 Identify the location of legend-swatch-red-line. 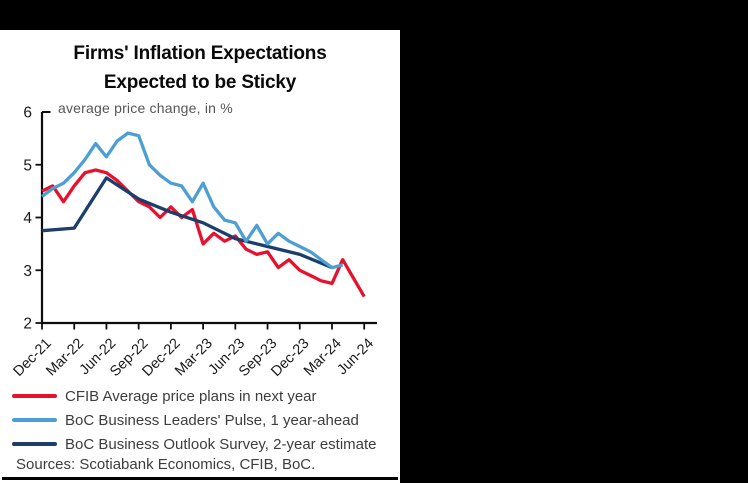
(34, 396).